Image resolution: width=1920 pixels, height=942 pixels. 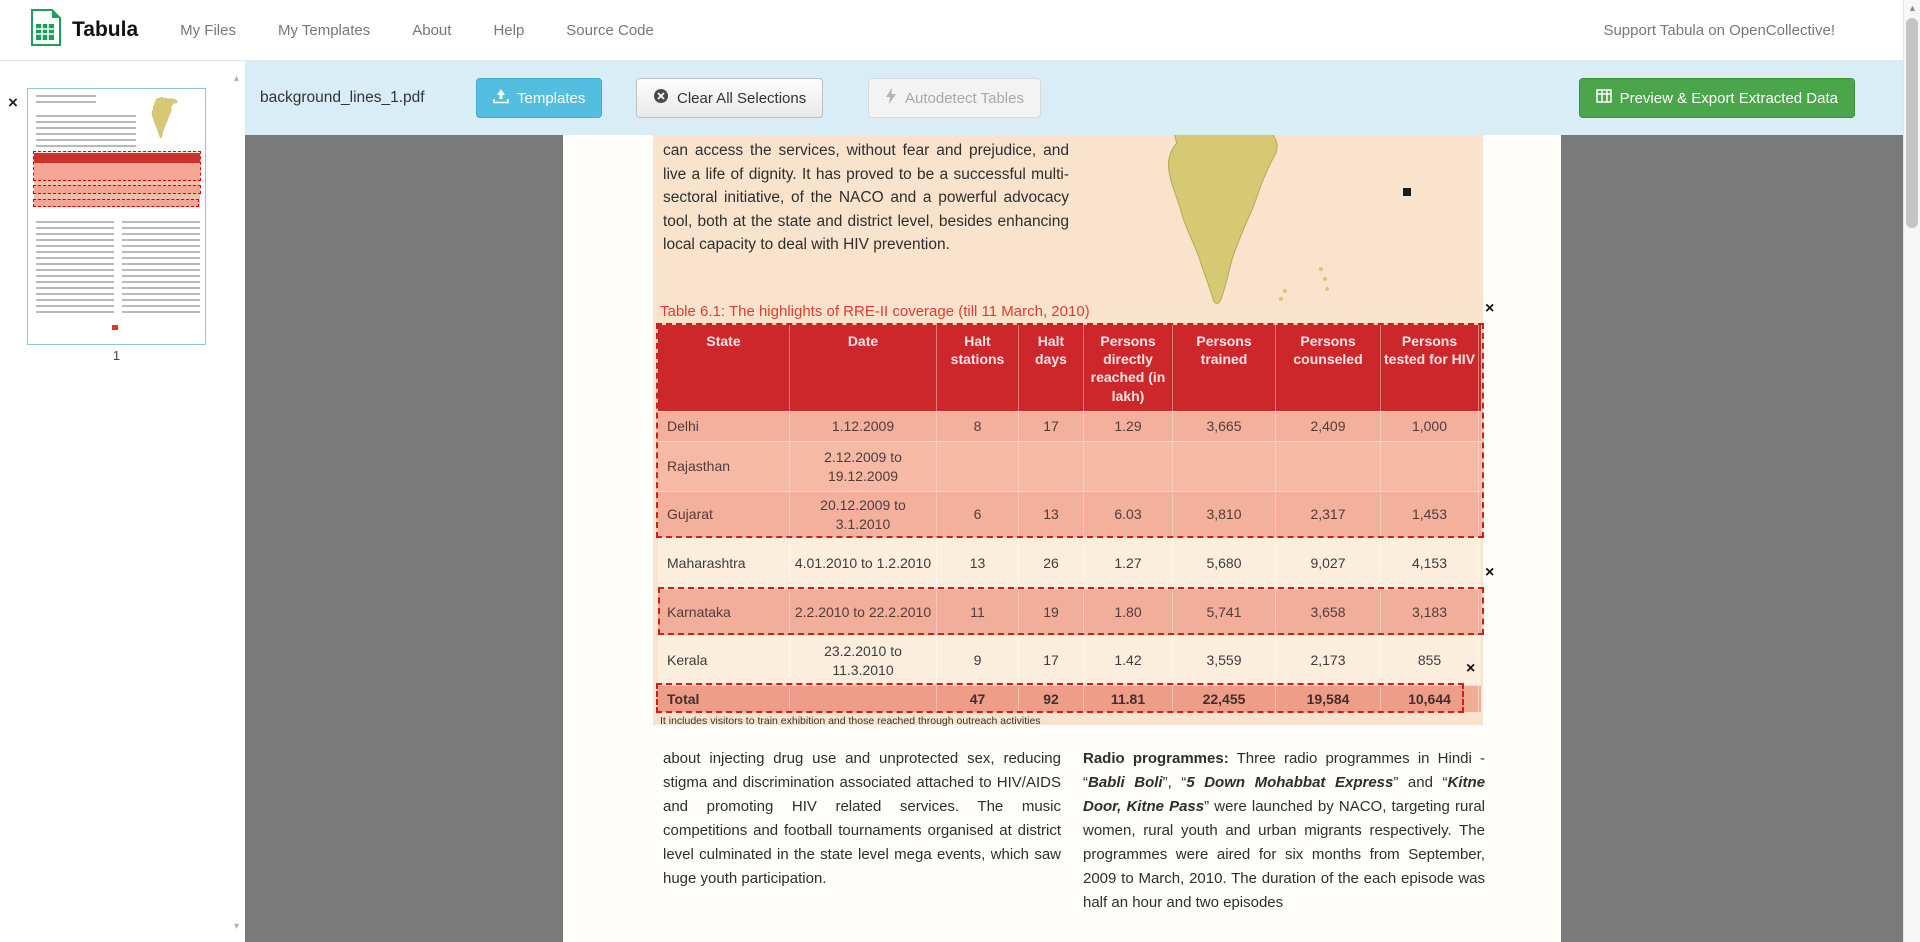 I want to click on nav-help: Help, so click(x=509, y=30).